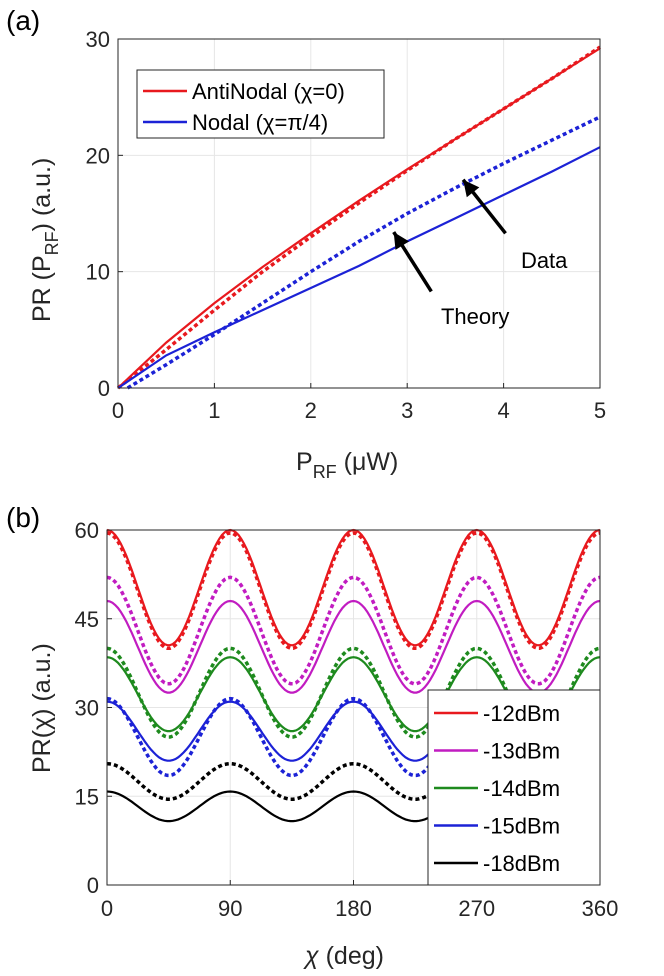  I want to click on panel-b-x-tick-label: 0, so click(107, 908).